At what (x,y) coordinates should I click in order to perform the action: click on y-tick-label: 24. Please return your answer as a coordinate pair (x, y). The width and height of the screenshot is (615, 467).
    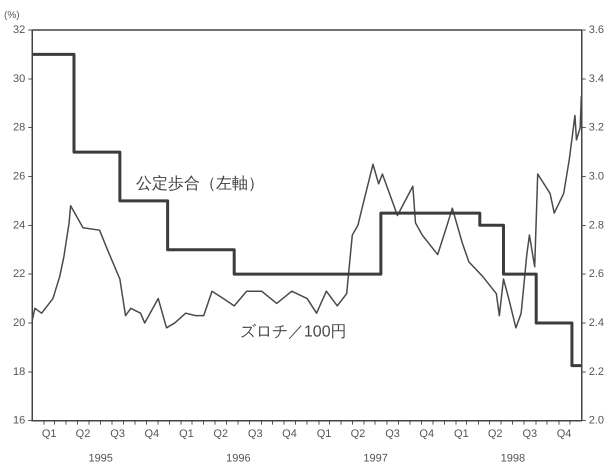
    Looking at the image, I should click on (19, 225).